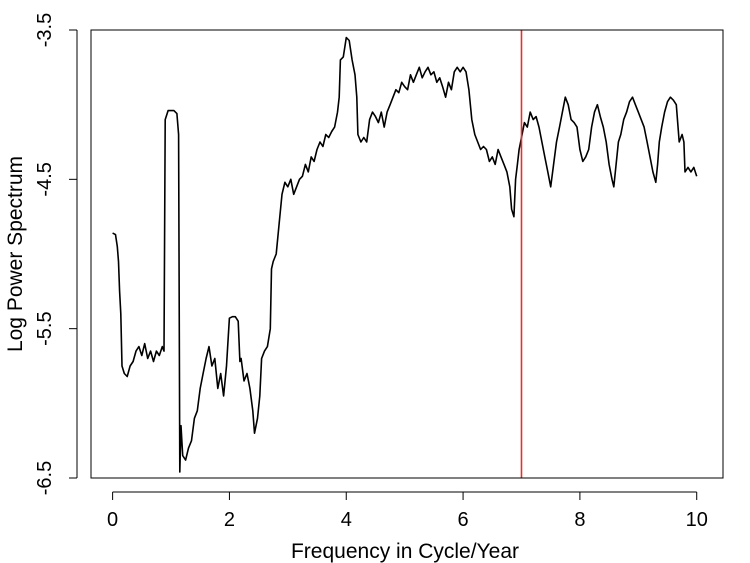 This screenshot has height=563, width=750. What do you see at coordinates (45, 30) in the screenshot?
I see `y-tick-label: -3.5` at bounding box center [45, 30].